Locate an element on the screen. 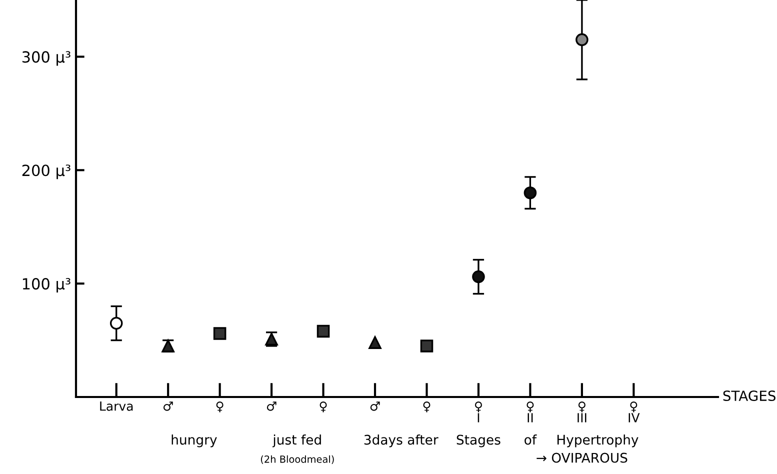 This screenshot has width=777, height=474. text: Hypertrophy is located at coordinates (597, 441).